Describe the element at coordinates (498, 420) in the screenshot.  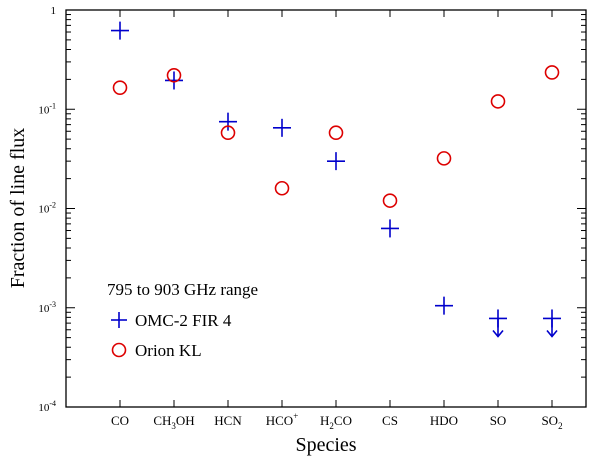
I see `x-tick-label: SO` at that location.